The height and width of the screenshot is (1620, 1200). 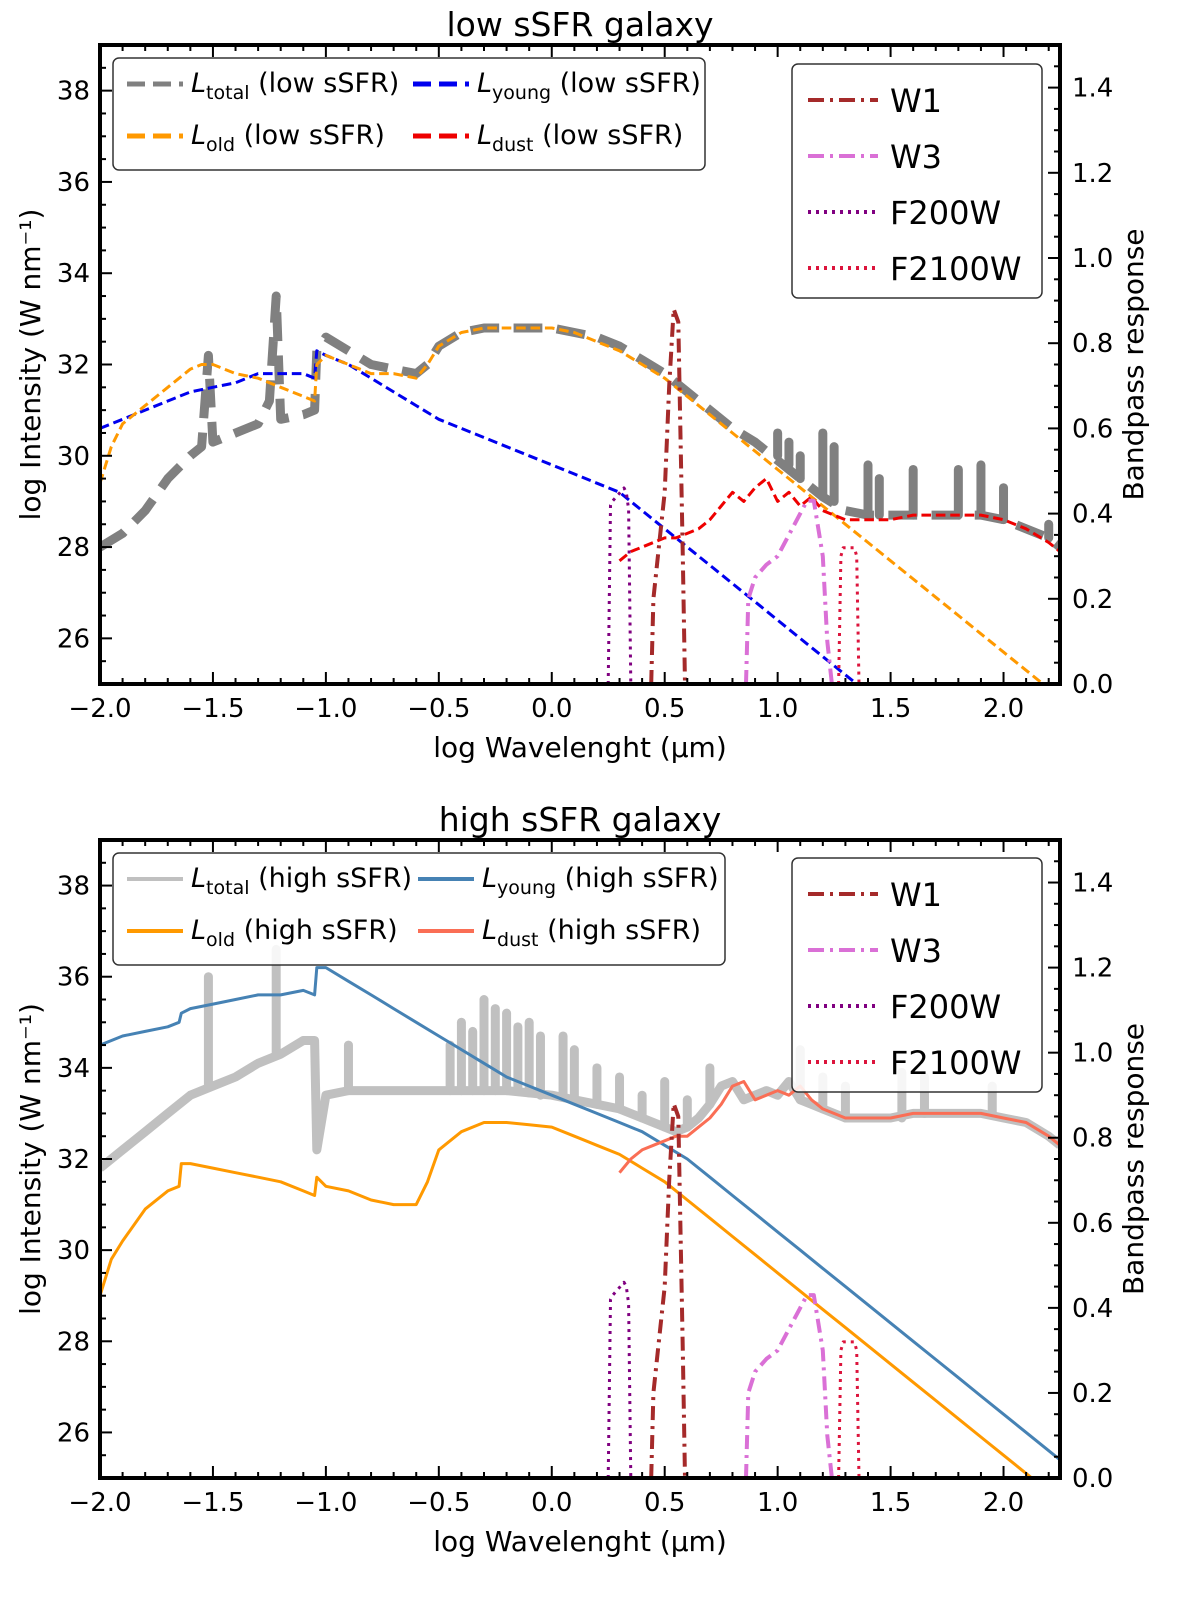 I want to click on legend-item-old: Lold (low sSFR), so click(x=256, y=138).